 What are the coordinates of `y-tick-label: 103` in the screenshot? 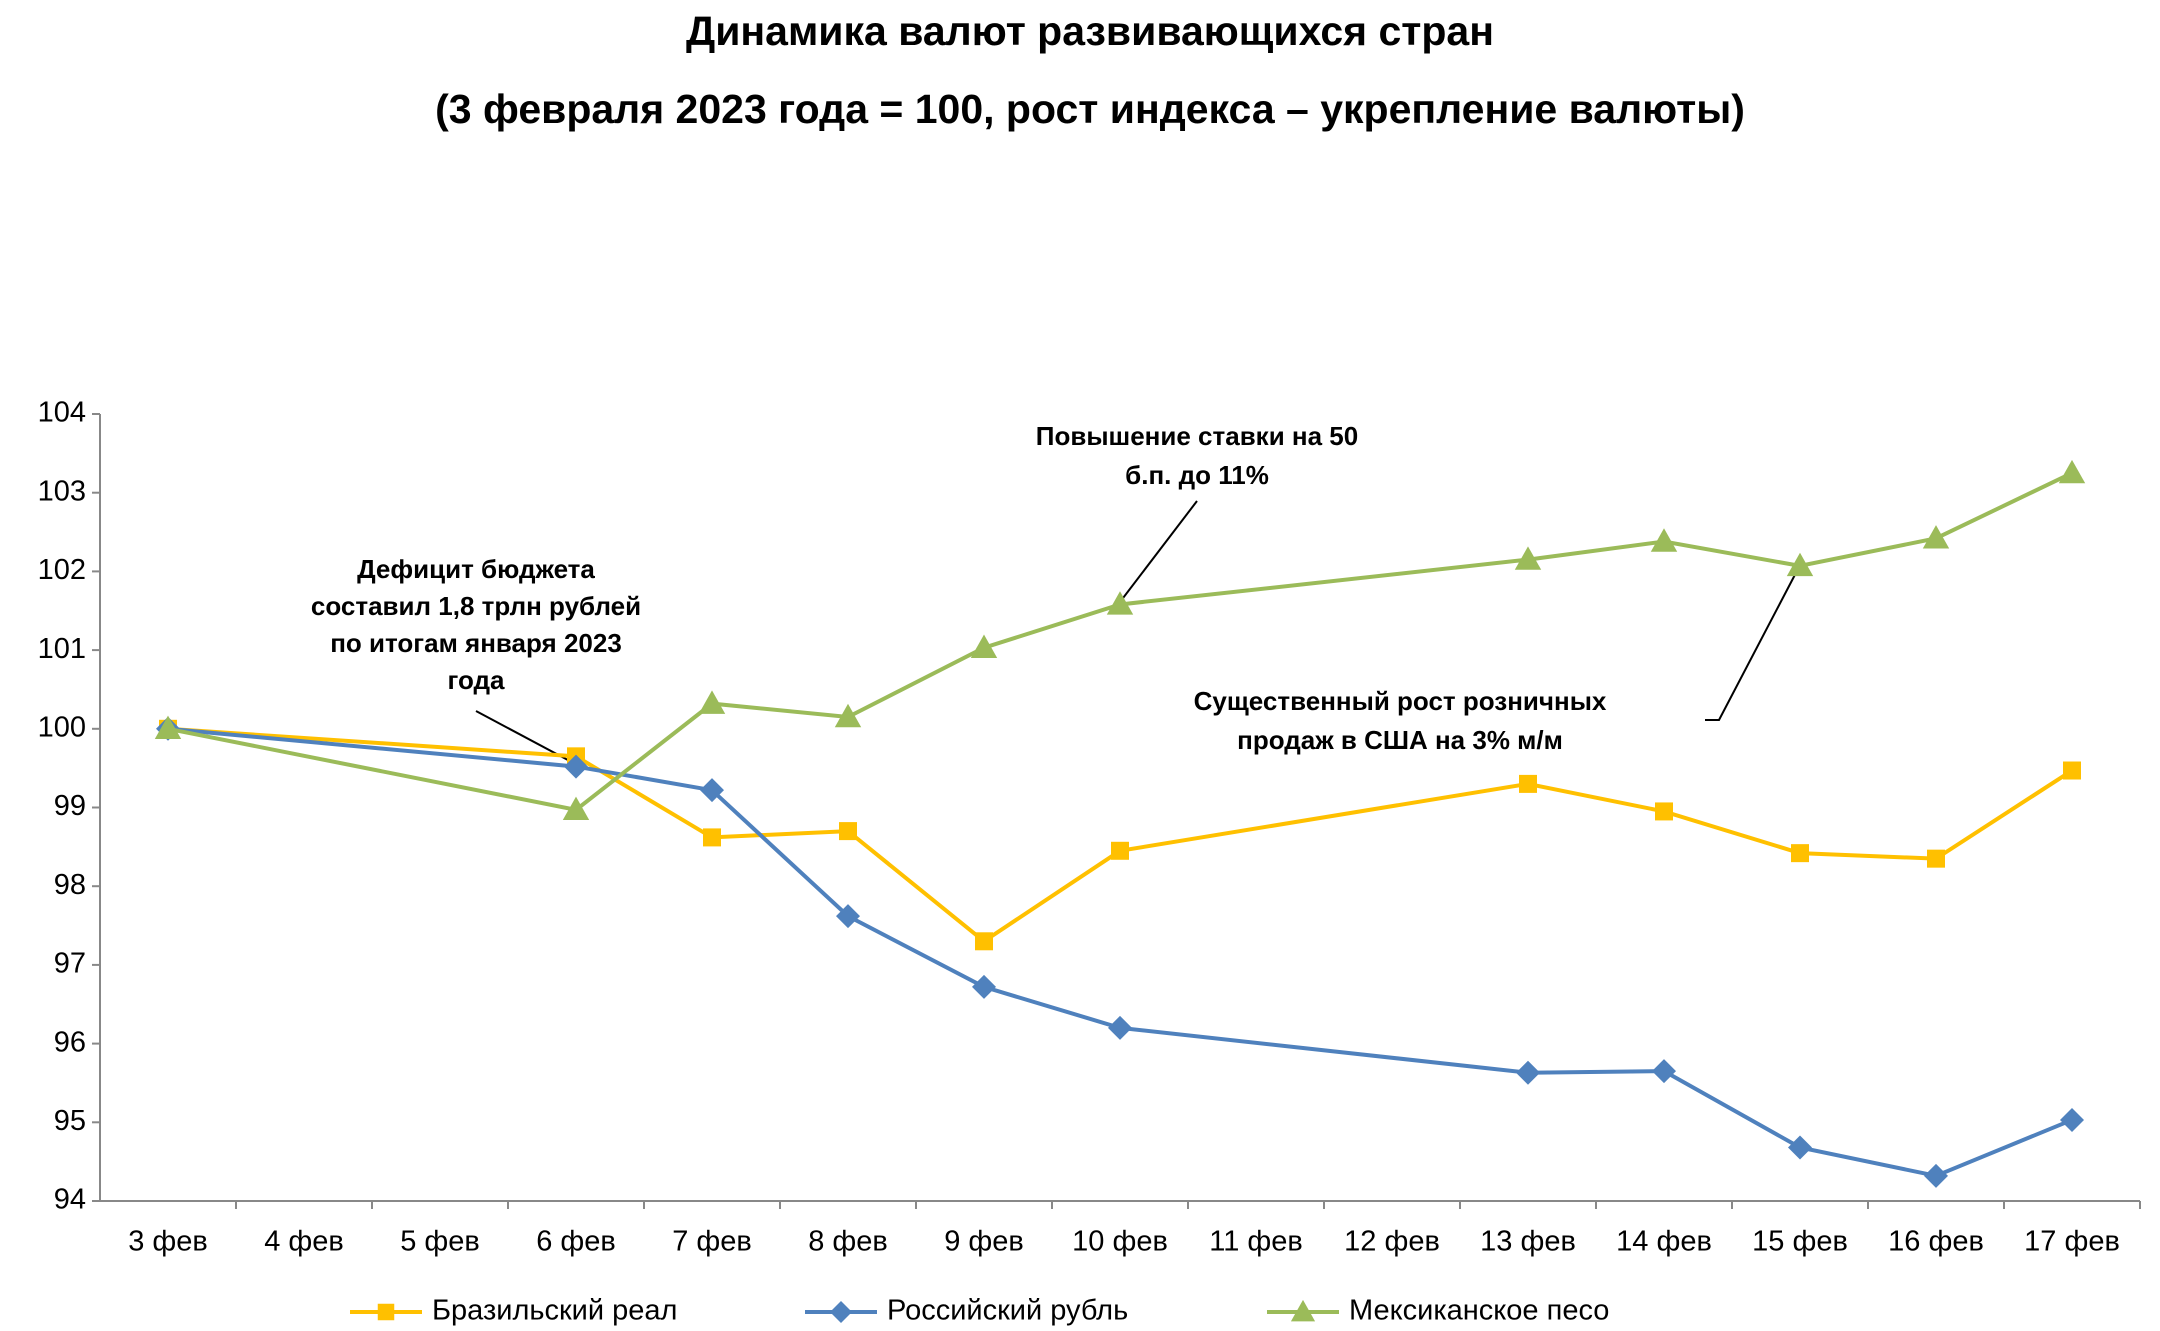 It's located at (62, 491).